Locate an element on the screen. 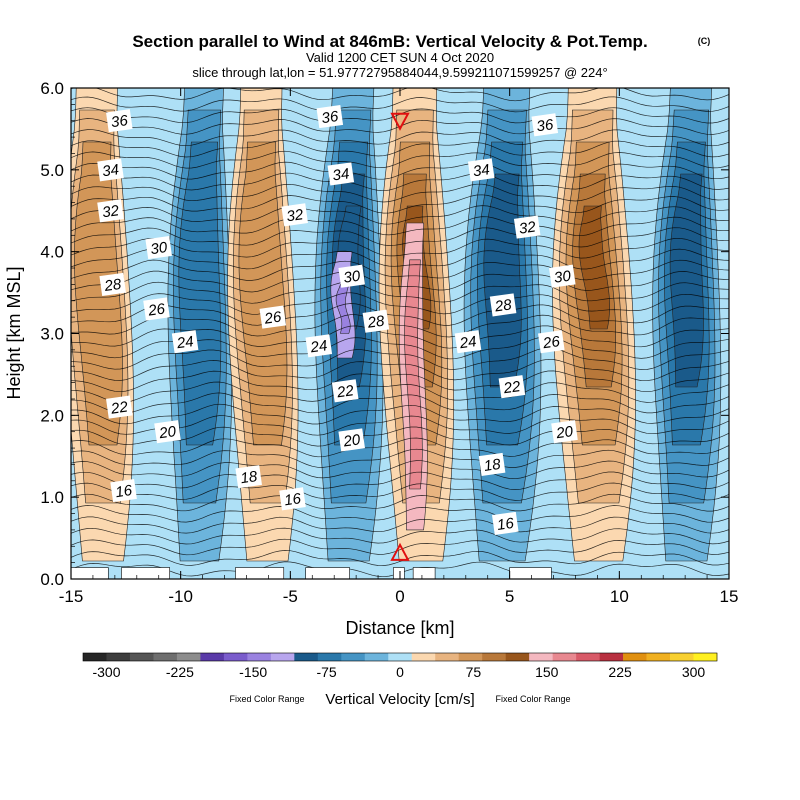 The width and height of the screenshot is (800, 800). field-core-pink-inner is located at coordinates (413, 374).